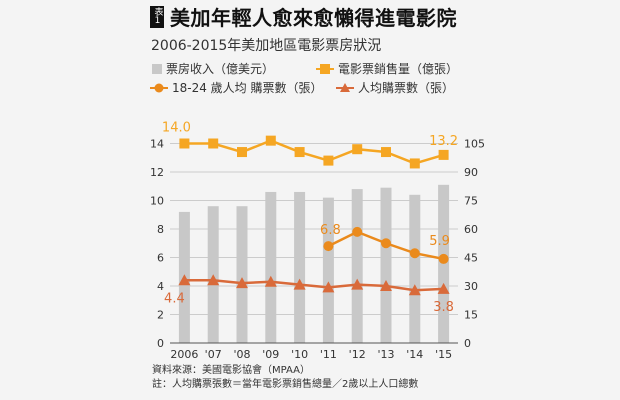  What do you see at coordinates (160, 315) in the screenshot?
I see `y-left-tick-label: 2` at bounding box center [160, 315].